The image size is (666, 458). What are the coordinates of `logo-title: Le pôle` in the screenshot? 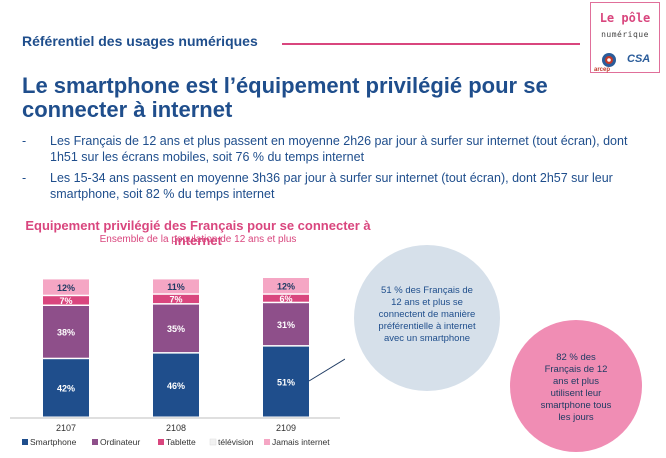 It's located at (625, 18).